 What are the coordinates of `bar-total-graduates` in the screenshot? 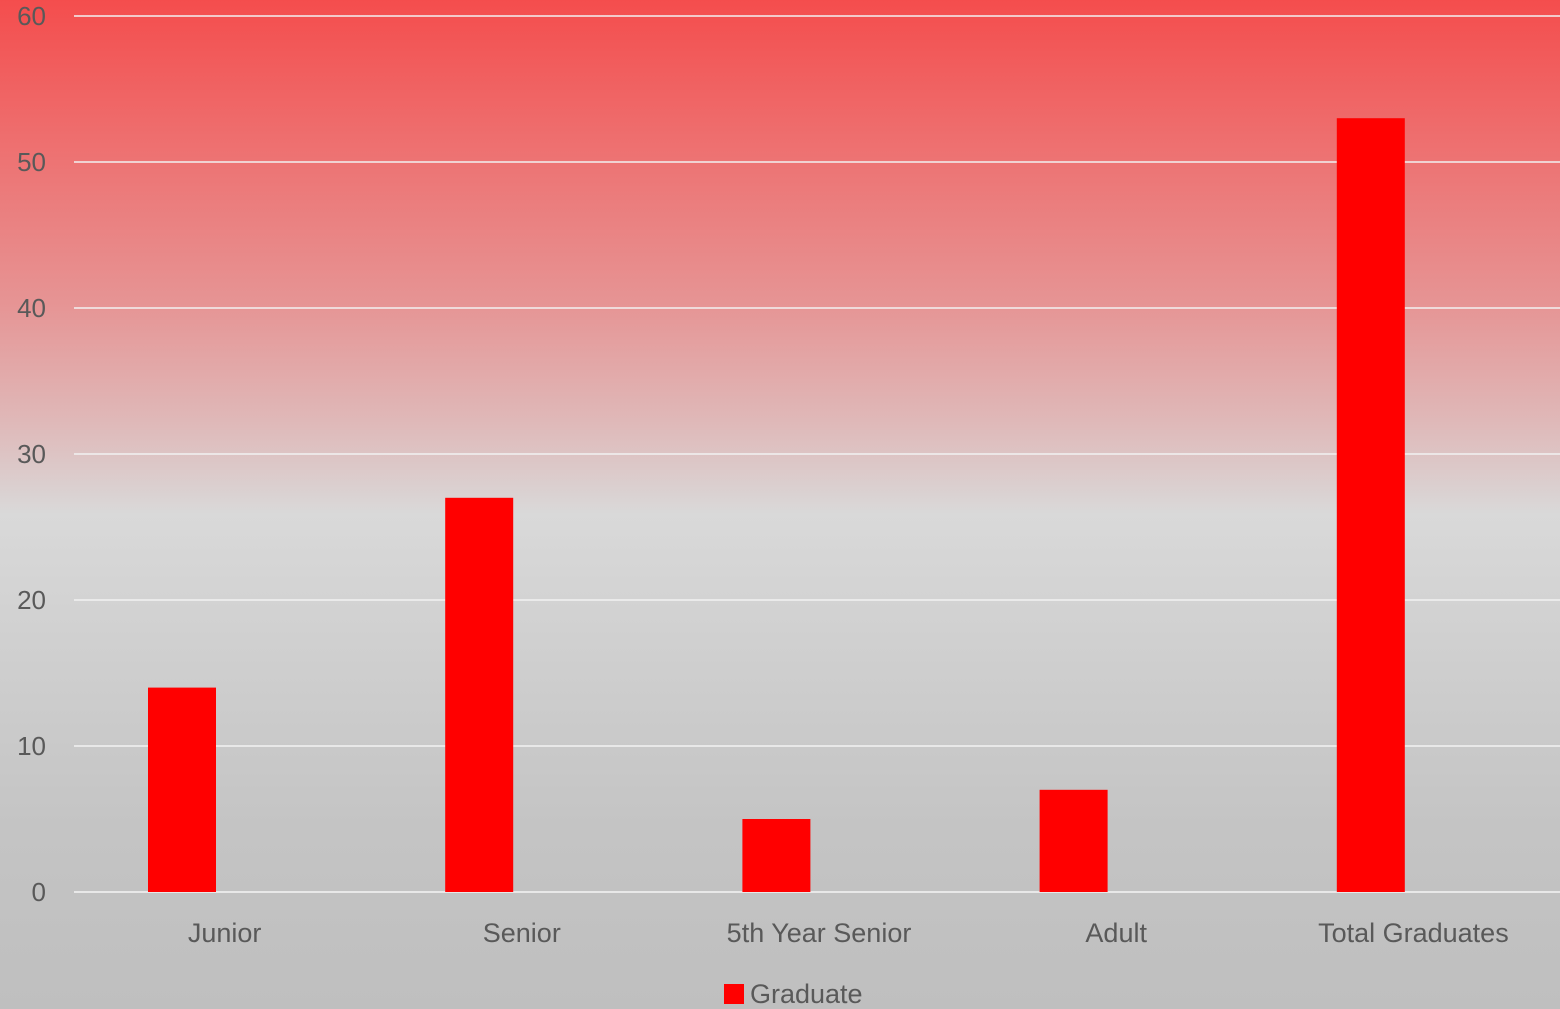 It's located at (1370, 505).